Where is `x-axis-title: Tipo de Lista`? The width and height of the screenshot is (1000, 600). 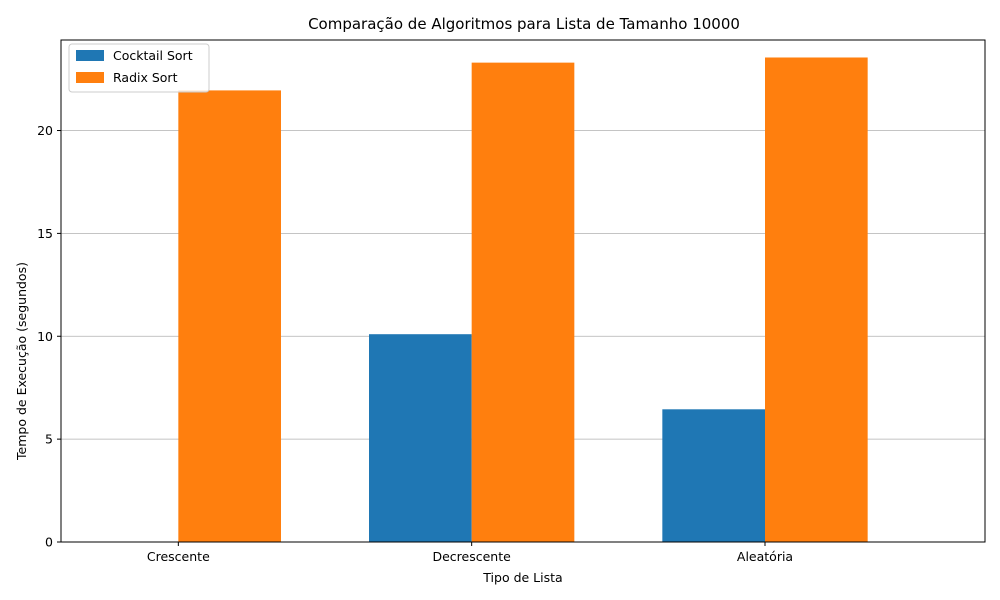
x-axis-title: Tipo de Lista is located at coordinates (522, 577).